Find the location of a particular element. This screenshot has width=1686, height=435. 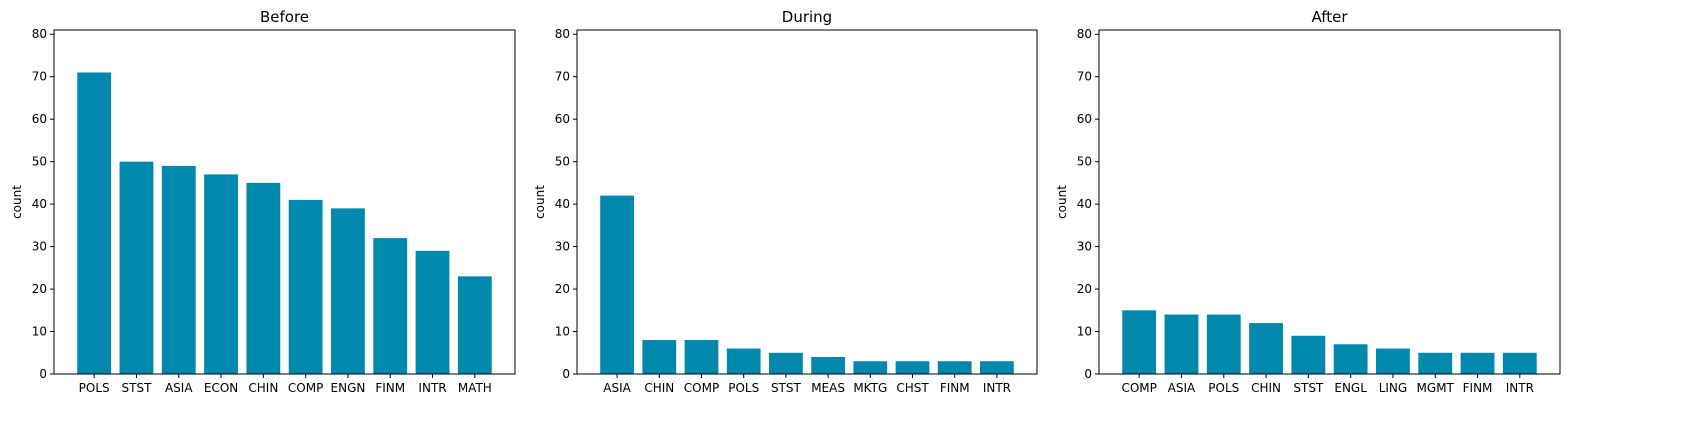

x-tick-label: MGMT is located at coordinates (1436, 388).